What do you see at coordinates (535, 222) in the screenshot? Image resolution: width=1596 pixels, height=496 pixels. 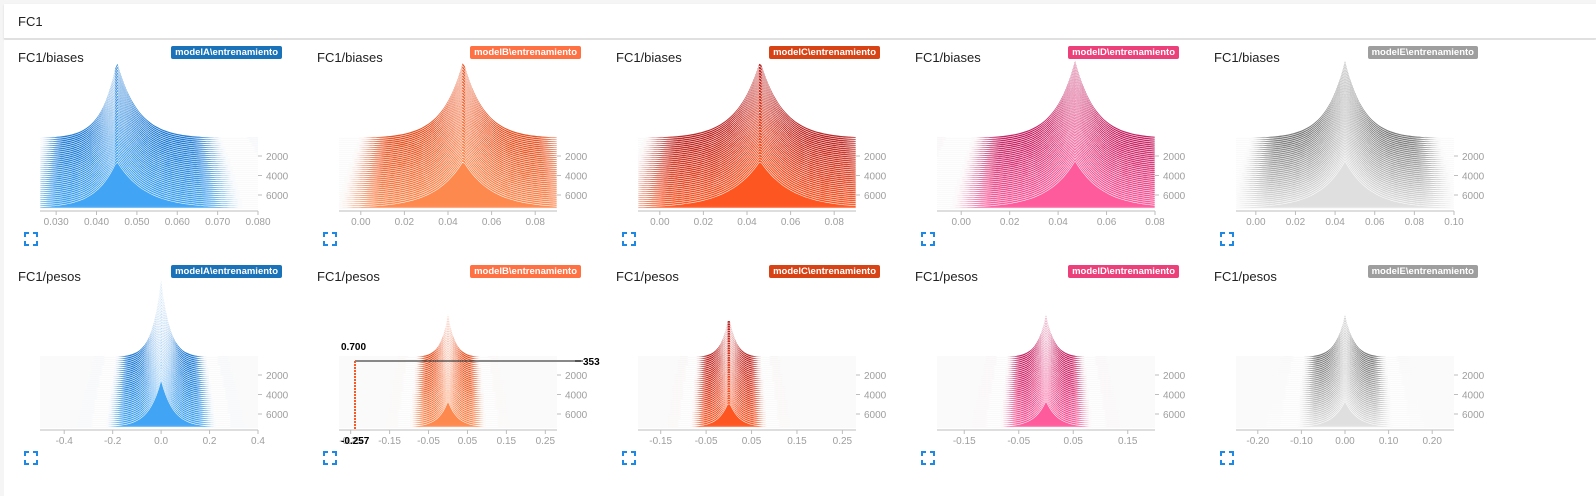 I see `x-tick-label: 0.08` at bounding box center [535, 222].